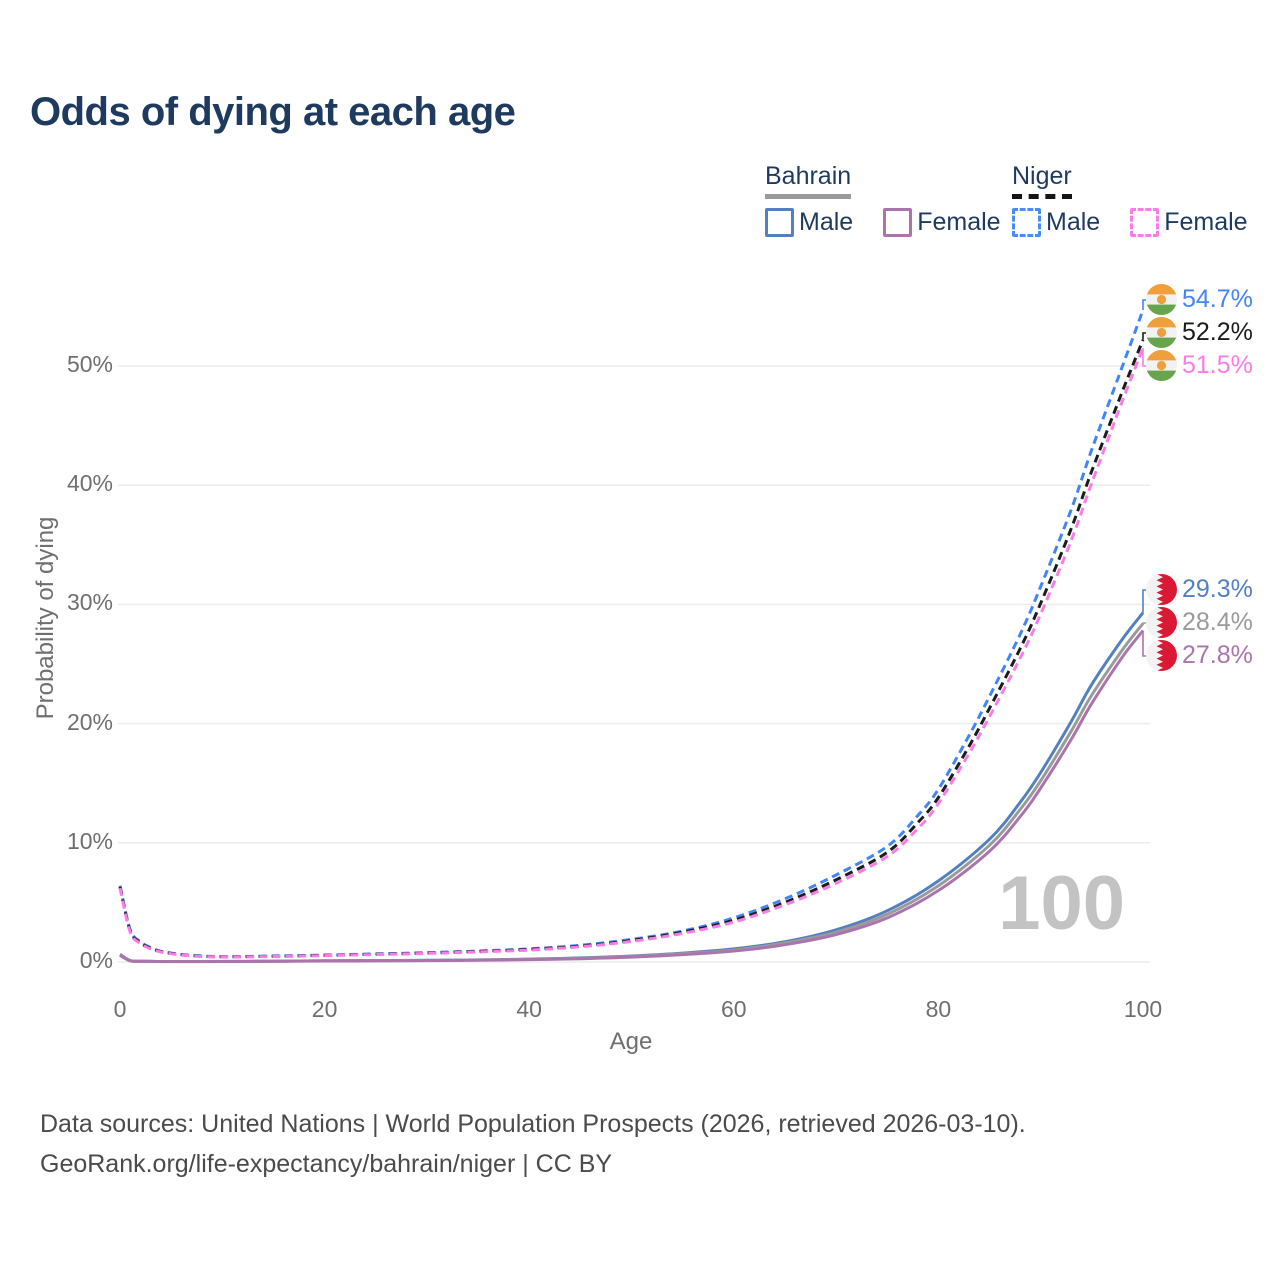  Describe the element at coordinates (779, 222) in the screenshot. I see `bahrain-male-checkbox` at that location.